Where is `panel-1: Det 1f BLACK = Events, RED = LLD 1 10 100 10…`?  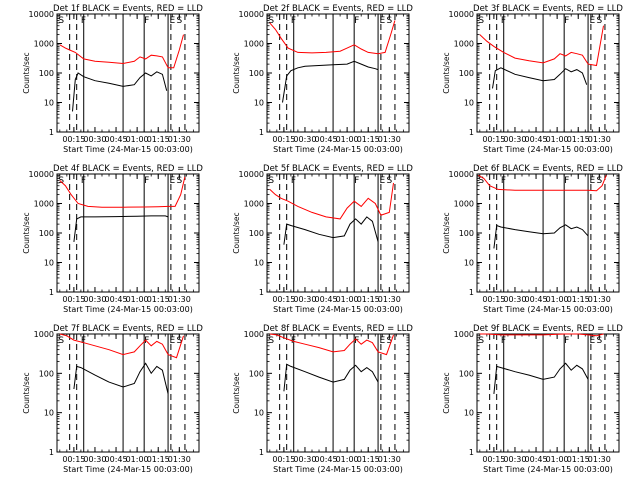 panel-1: Det 1f BLACK = Events, RED = LLD 1 10 100 10… is located at coordinates (112, 79).